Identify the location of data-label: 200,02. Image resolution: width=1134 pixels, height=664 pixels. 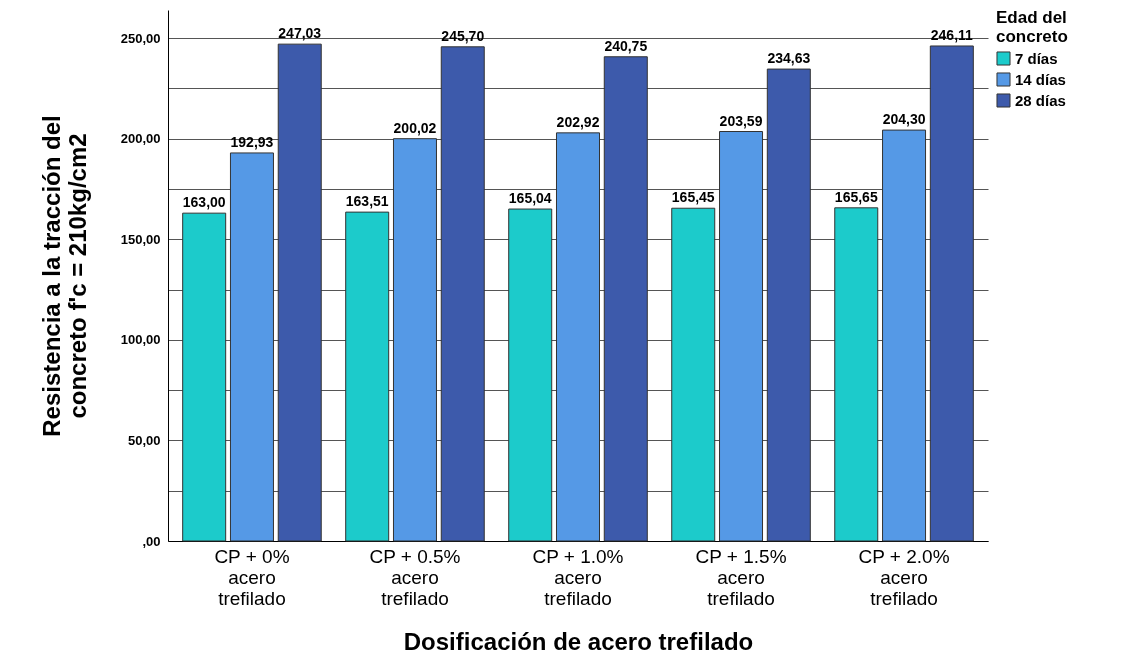
(415, 127).